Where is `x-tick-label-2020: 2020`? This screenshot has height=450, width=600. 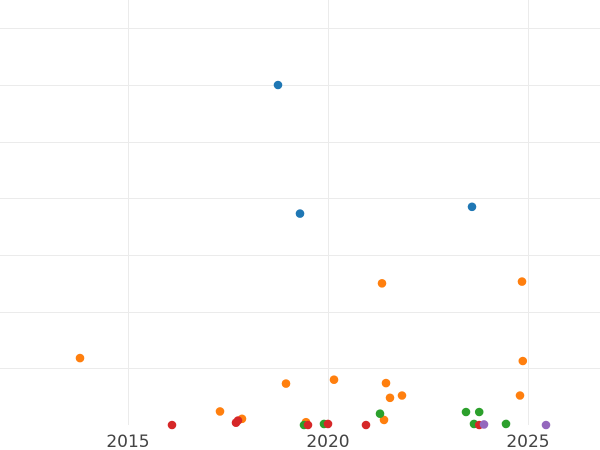 x-tick-label-2020: 2020 is located at coordinates (327, 441).